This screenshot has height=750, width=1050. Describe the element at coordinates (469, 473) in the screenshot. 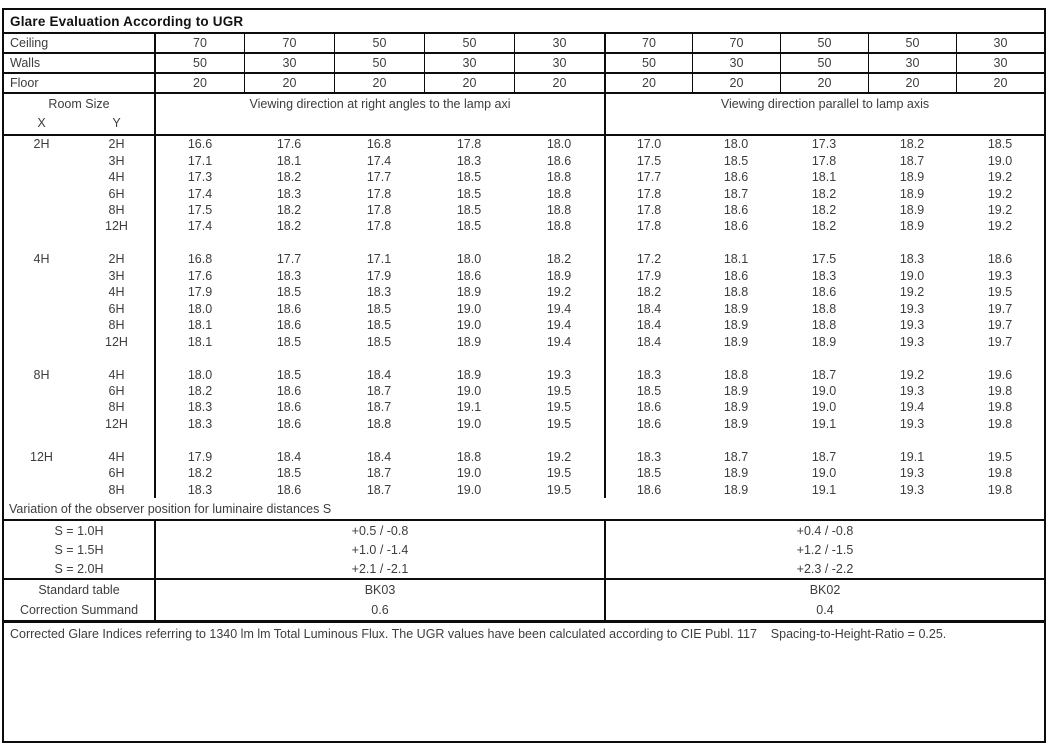

I see `ugr-value: 19.0` at that location.